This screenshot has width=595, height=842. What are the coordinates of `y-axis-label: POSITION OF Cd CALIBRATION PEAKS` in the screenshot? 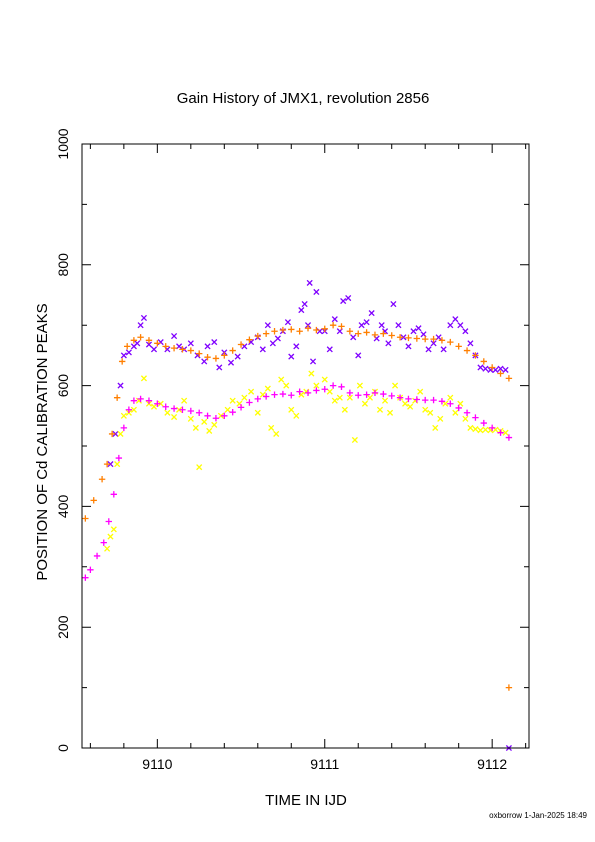 It's located at (42, 441).